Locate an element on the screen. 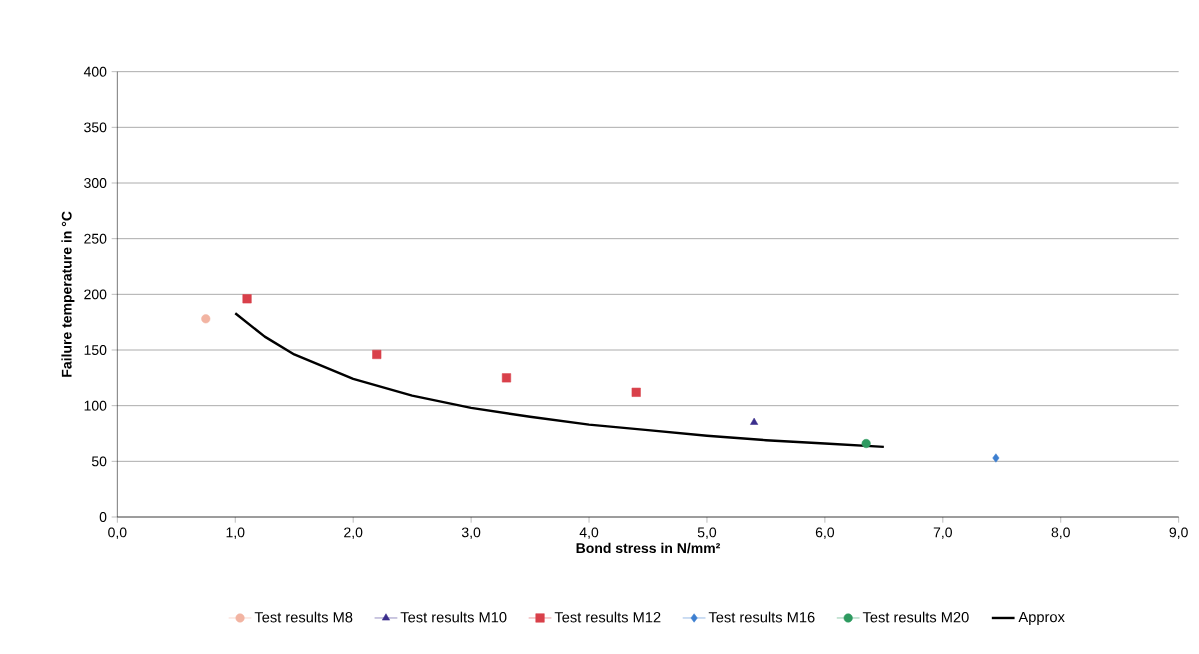 The image size is (1199, 654). x-tick-label: 1,0 is located at coordinates (235, 533).